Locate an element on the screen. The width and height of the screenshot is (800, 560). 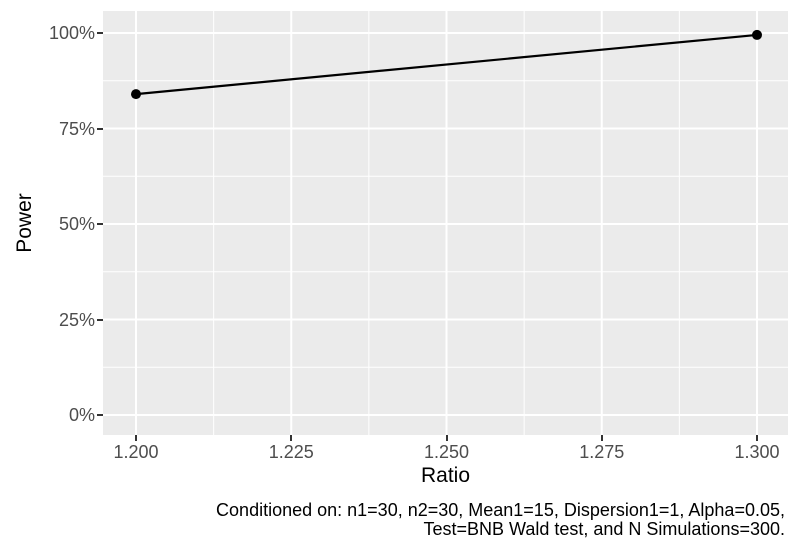
y-axis-title: Power is located at coordinates (24, 223).